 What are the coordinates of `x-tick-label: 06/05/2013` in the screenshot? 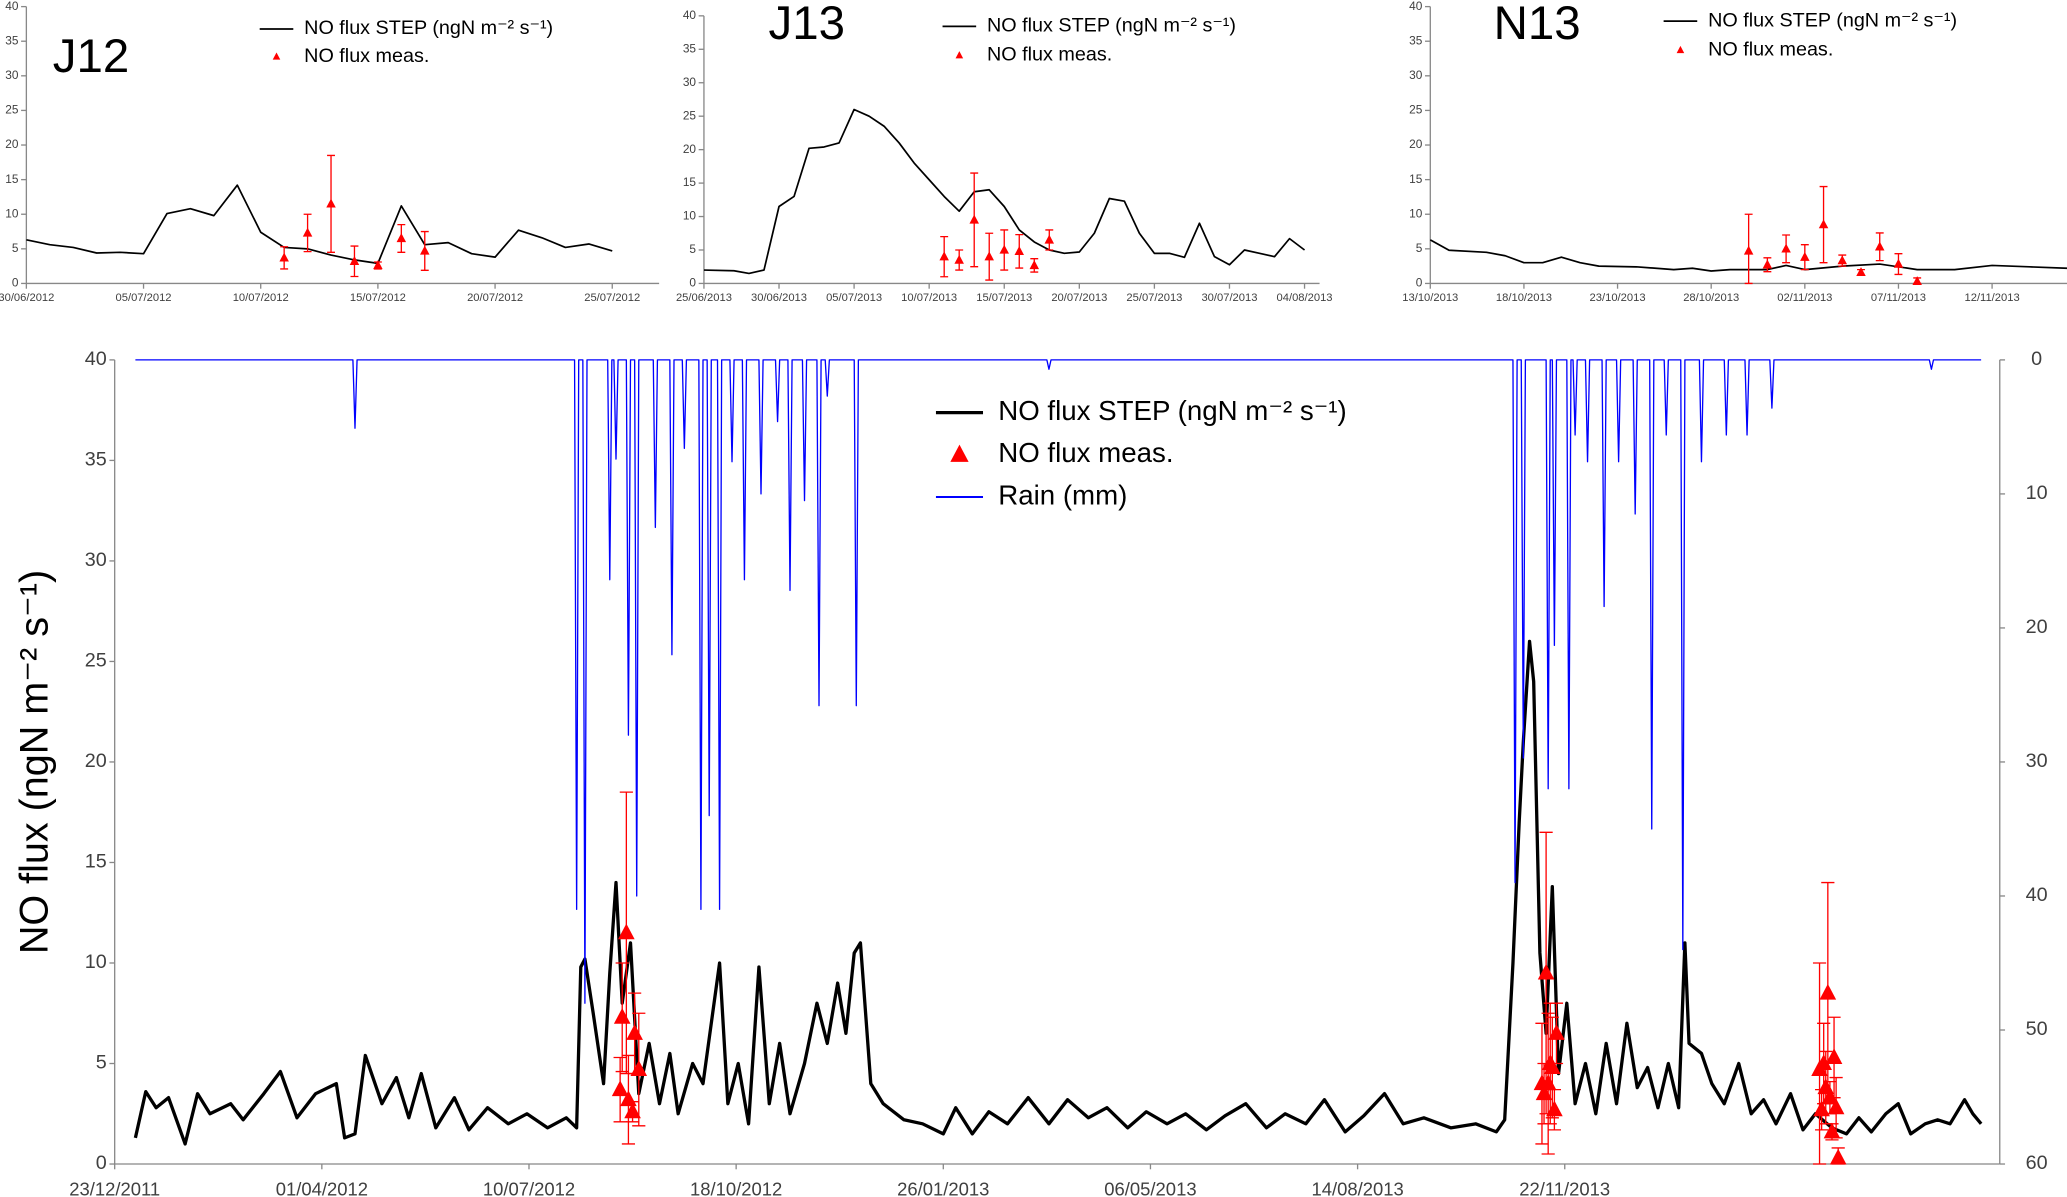 It's located at (1150, 1187).